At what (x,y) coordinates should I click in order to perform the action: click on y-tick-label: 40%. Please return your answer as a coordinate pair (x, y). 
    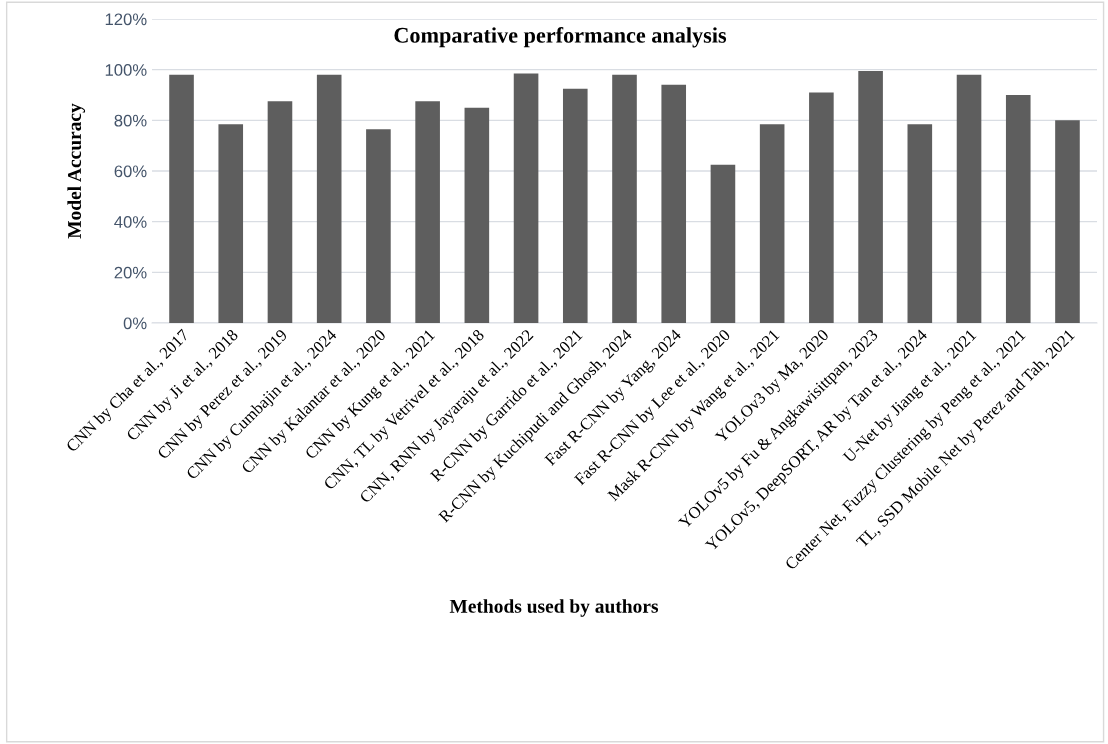
    Looking at the image, I should click on (130, 222).